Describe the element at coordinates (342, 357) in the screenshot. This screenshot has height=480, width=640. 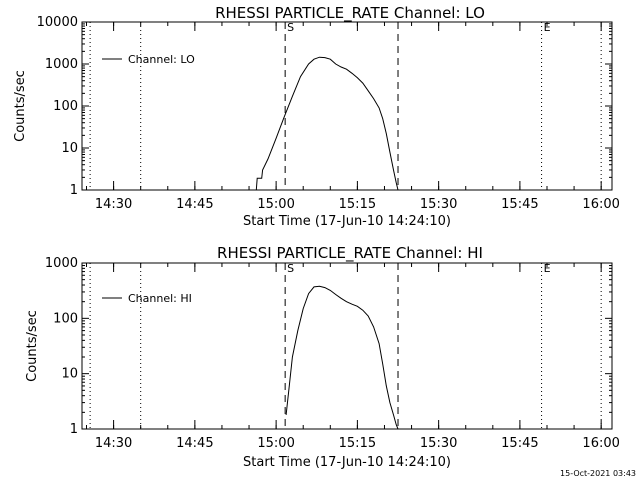
I see `series-line-hi` at that location.